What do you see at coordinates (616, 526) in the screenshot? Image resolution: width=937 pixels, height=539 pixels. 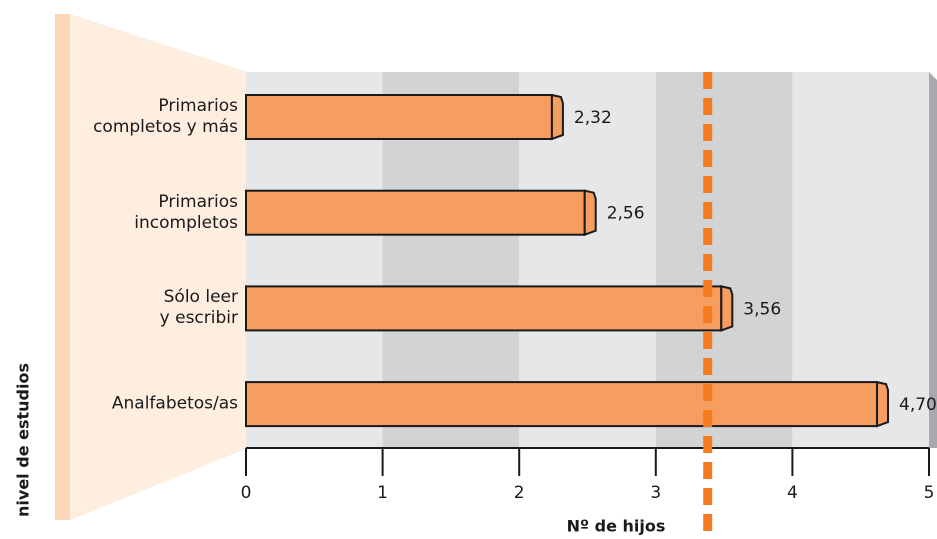 I see `x-axis-label: Nº de hijos` at bounding box center [616, 526].